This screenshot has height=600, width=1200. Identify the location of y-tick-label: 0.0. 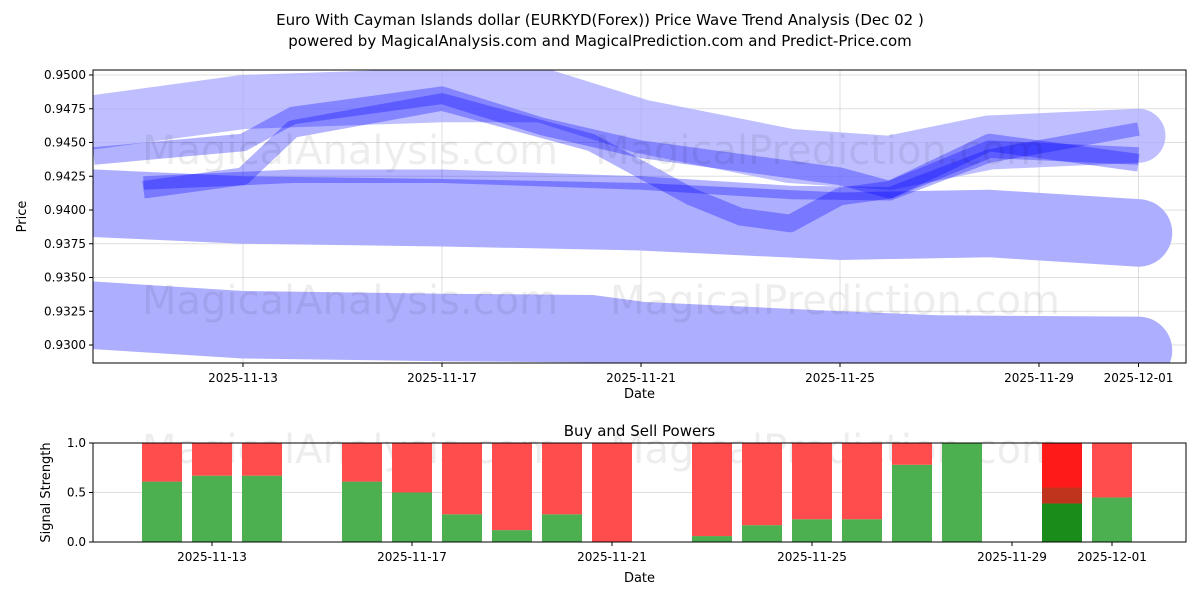
(76, 542).